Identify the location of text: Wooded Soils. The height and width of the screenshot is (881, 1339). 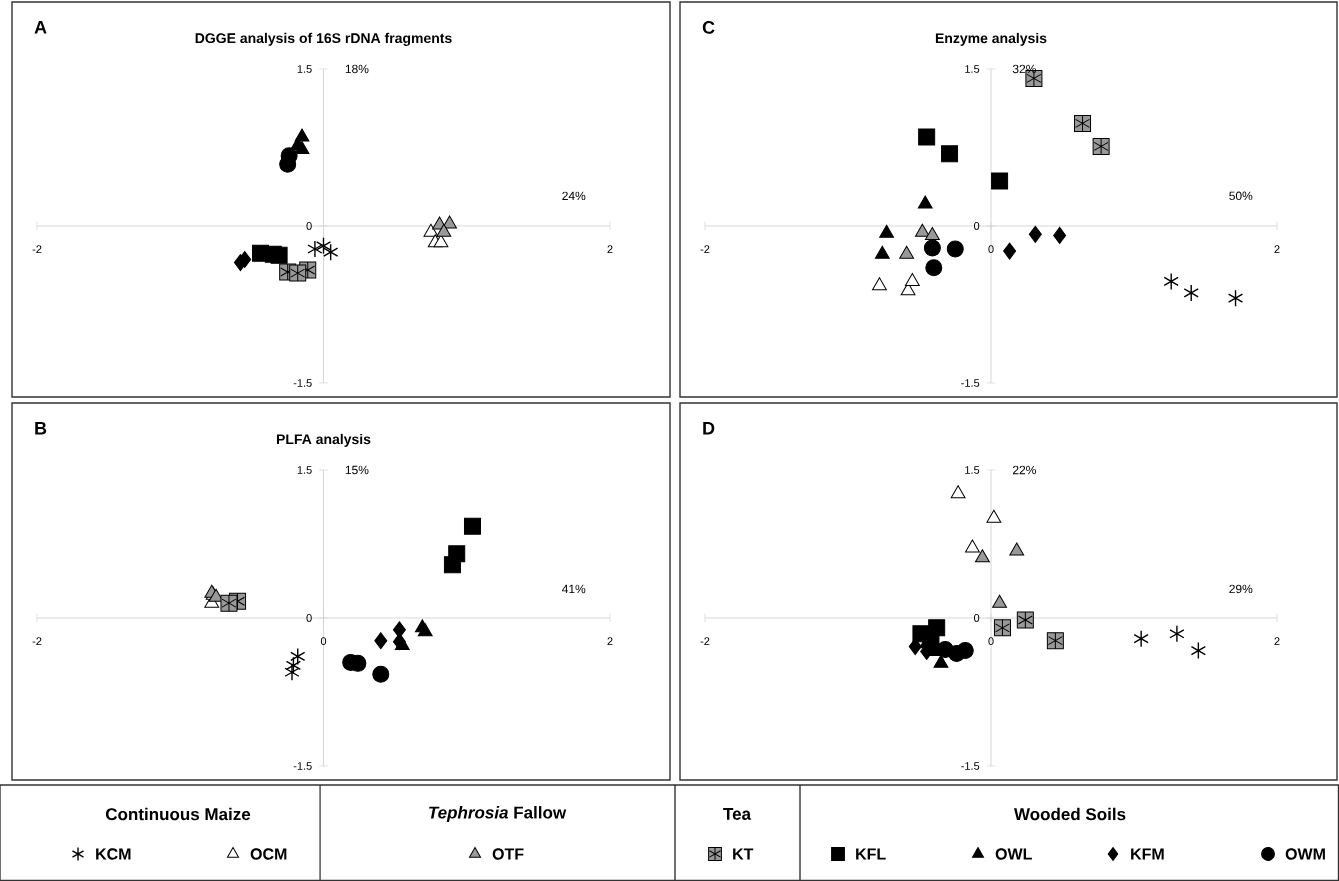
(1070, 814).